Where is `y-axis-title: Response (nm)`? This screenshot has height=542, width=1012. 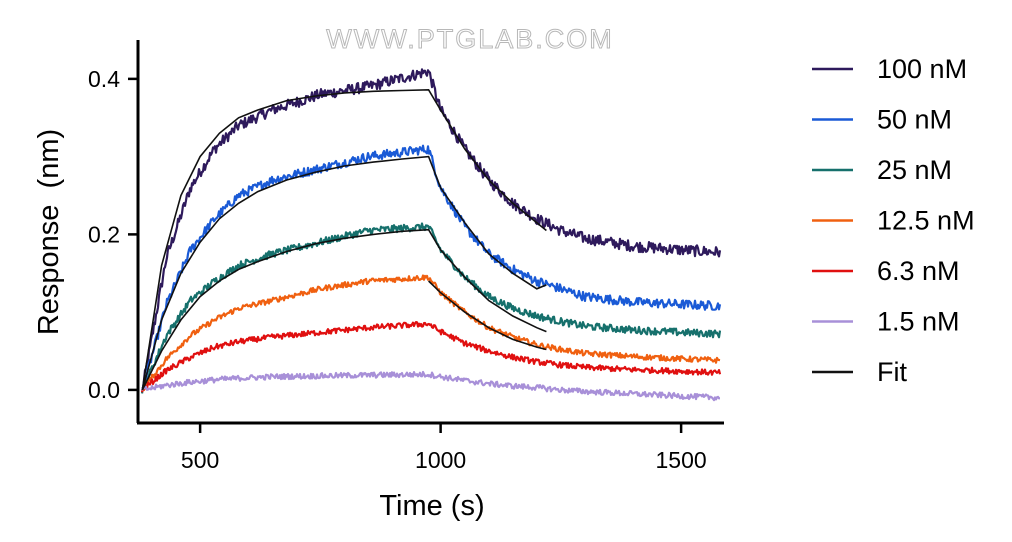 y-axis-title: Response (nm) is located at coordinates (49, 232).